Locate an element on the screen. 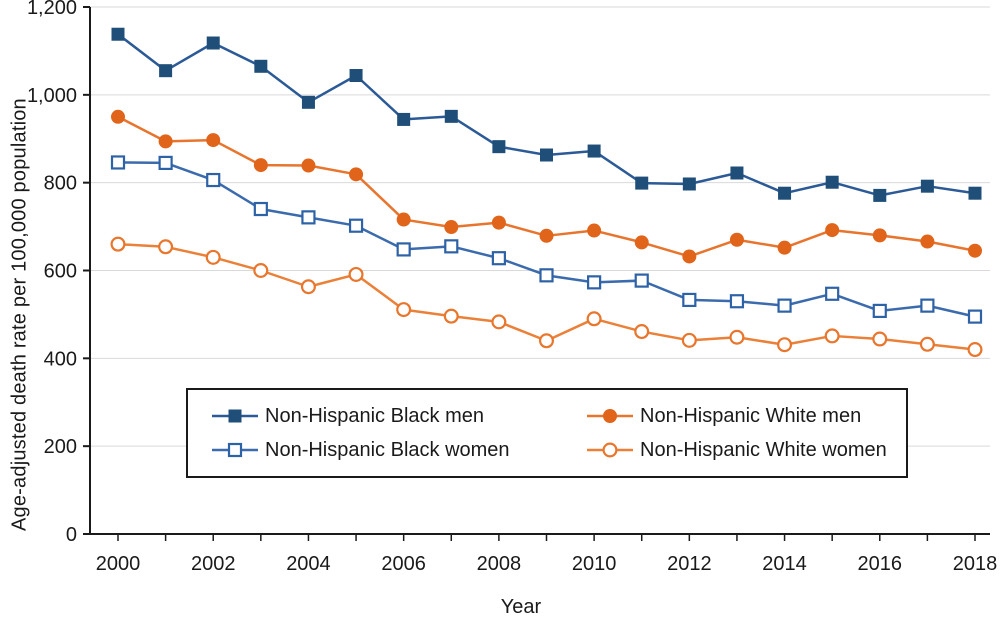 The image size is (1000, 622). legend-marker-square-filled-icon is located at coordinates (235, 416).